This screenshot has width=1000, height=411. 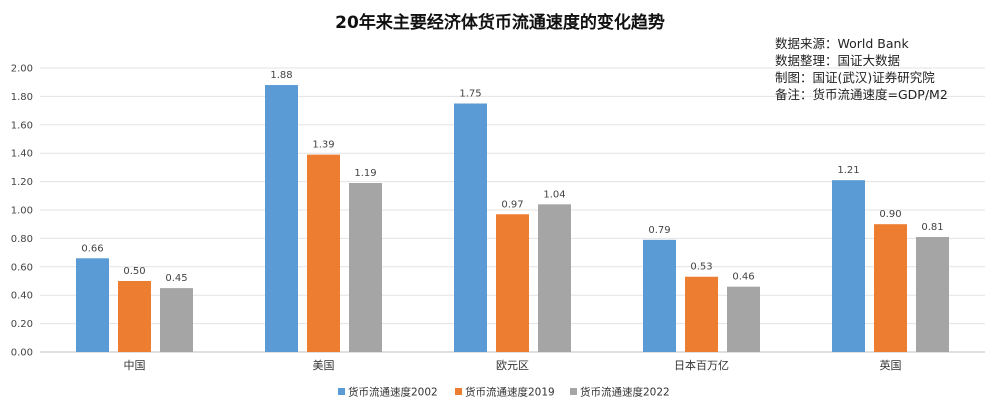 I want to click on x-category-label: 美国, so click(x=324, y=365).